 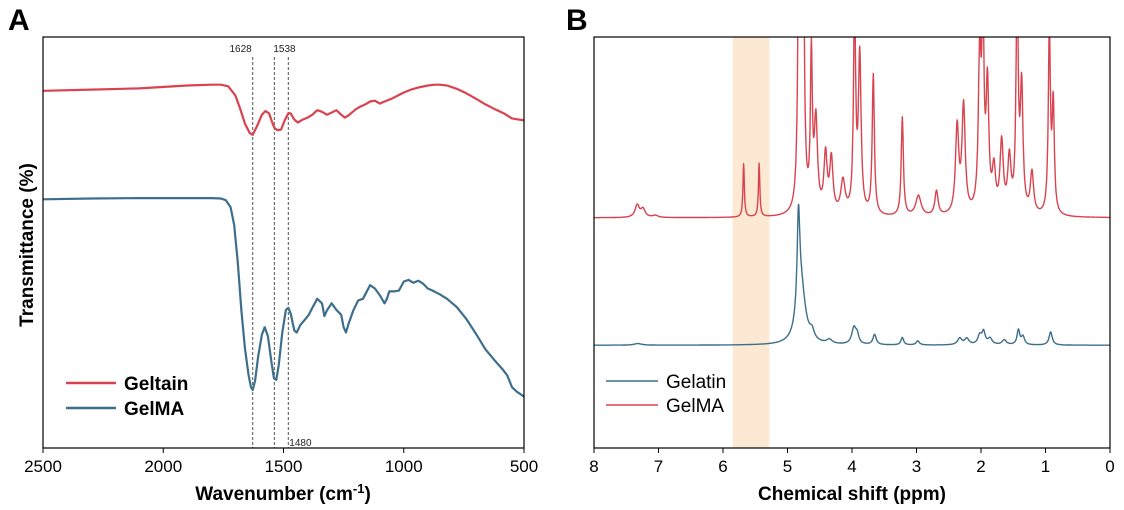 What do you see at coordinates (1045, 466) in the screenshot?
I see `x-tick-label-b: 1` at bounding box center [1045, 466].